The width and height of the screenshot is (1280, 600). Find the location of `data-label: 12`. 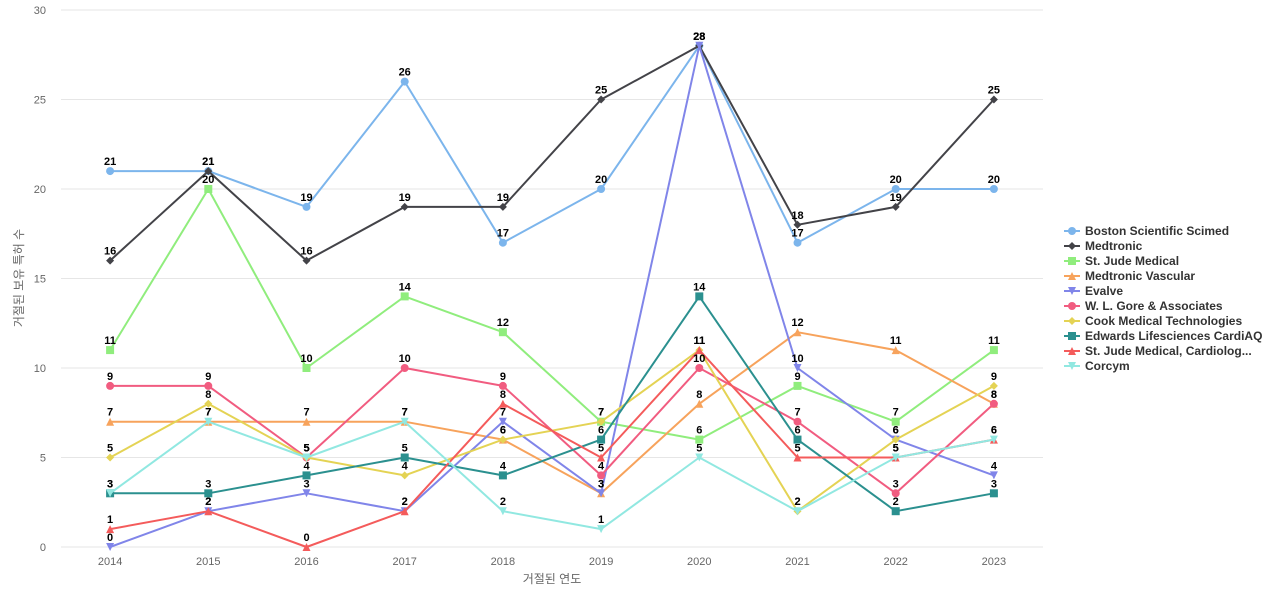

data-label: 12 is located at coordinates (503, 323).